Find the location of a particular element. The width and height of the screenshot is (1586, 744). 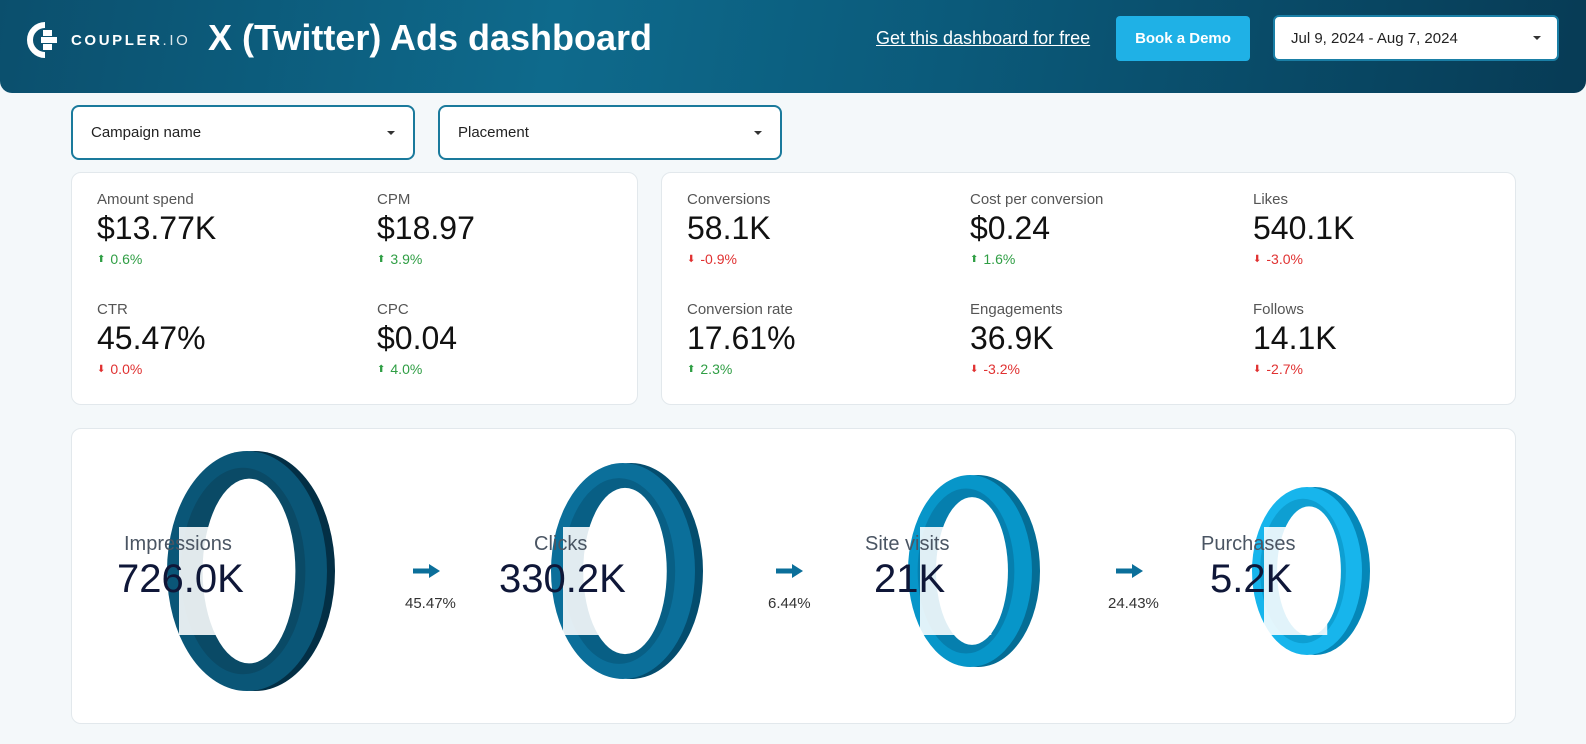

kpi-label: Conversion rate is located at coordinates (740, 309).